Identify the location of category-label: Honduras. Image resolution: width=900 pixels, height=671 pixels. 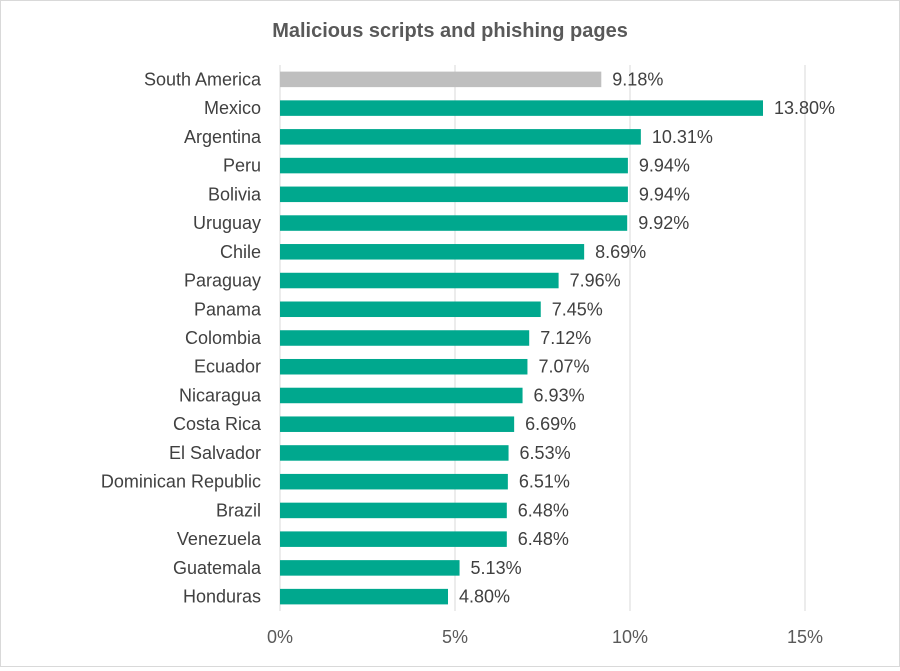
(222, 597).